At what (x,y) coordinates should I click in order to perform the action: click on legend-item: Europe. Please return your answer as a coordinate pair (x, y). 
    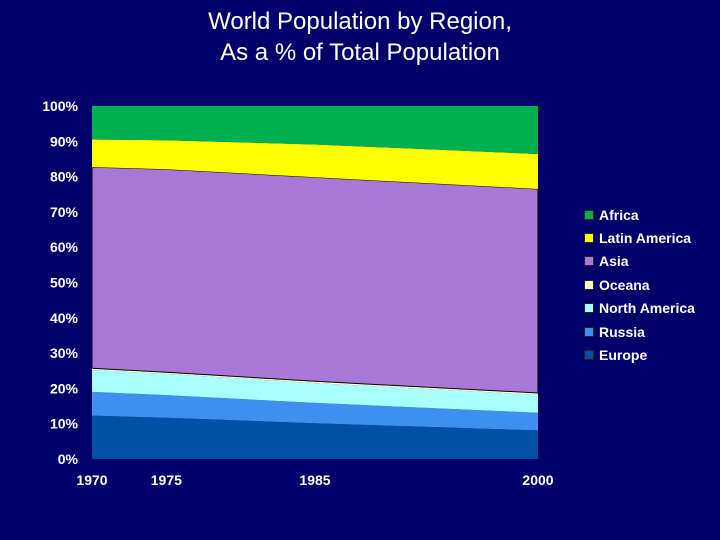
    Looking at the image, I should click on (639, 354).